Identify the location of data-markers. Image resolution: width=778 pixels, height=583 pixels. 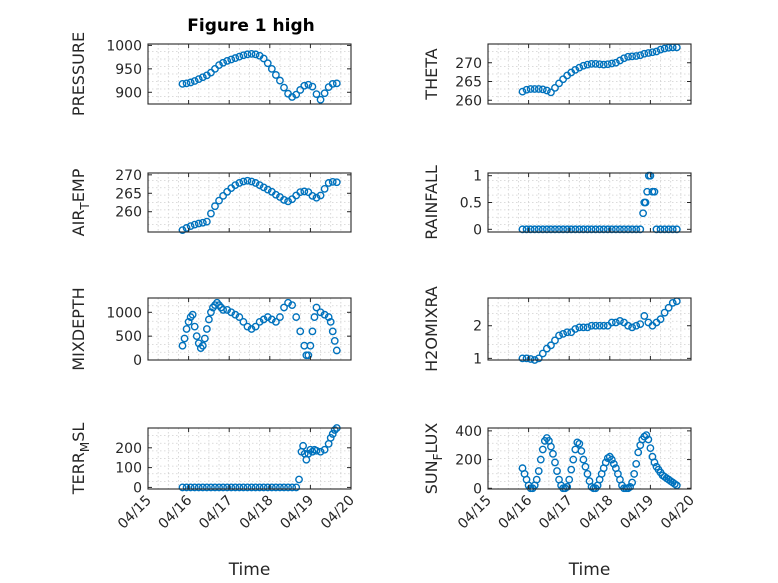
(599, 202).